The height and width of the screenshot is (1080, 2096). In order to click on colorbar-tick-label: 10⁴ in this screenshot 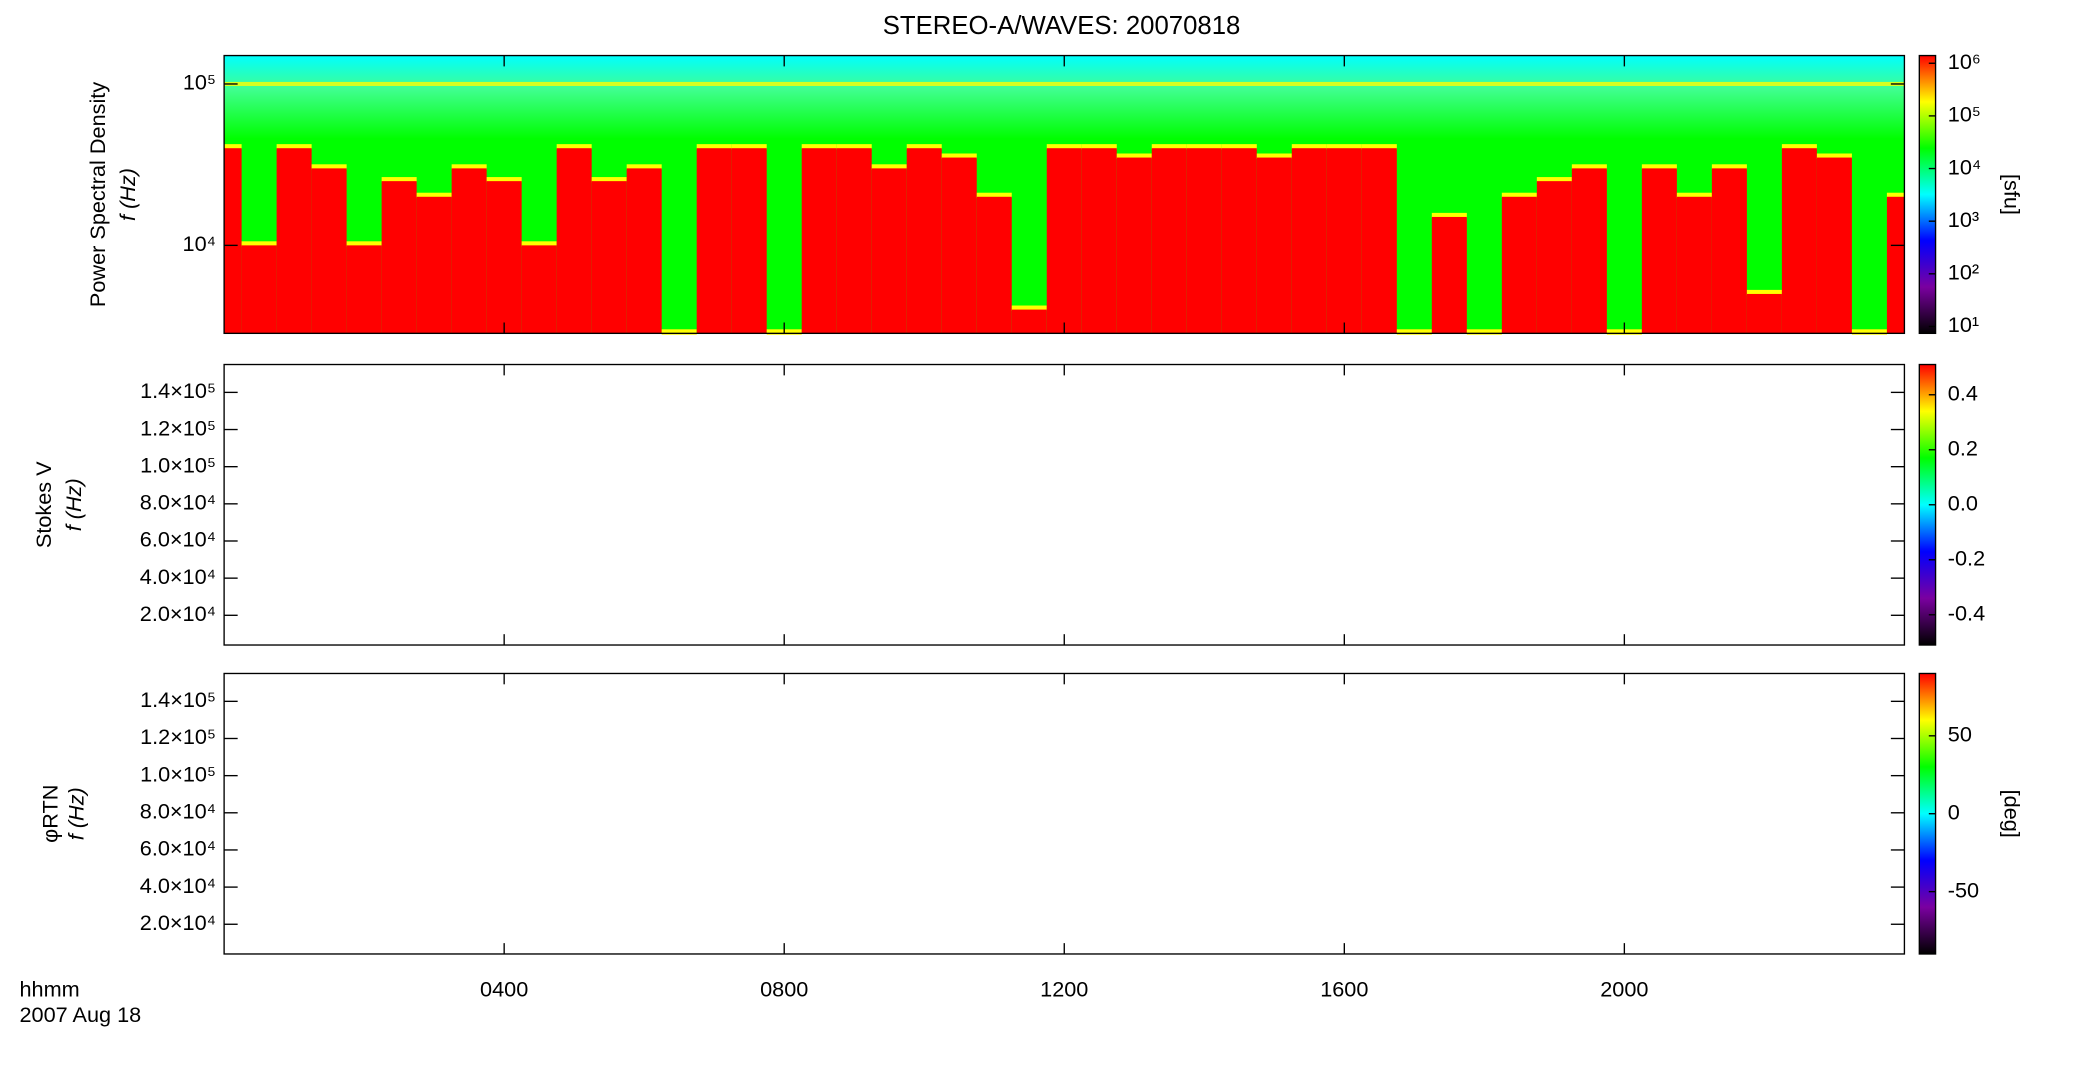, I will do `click(1964, 166)`.